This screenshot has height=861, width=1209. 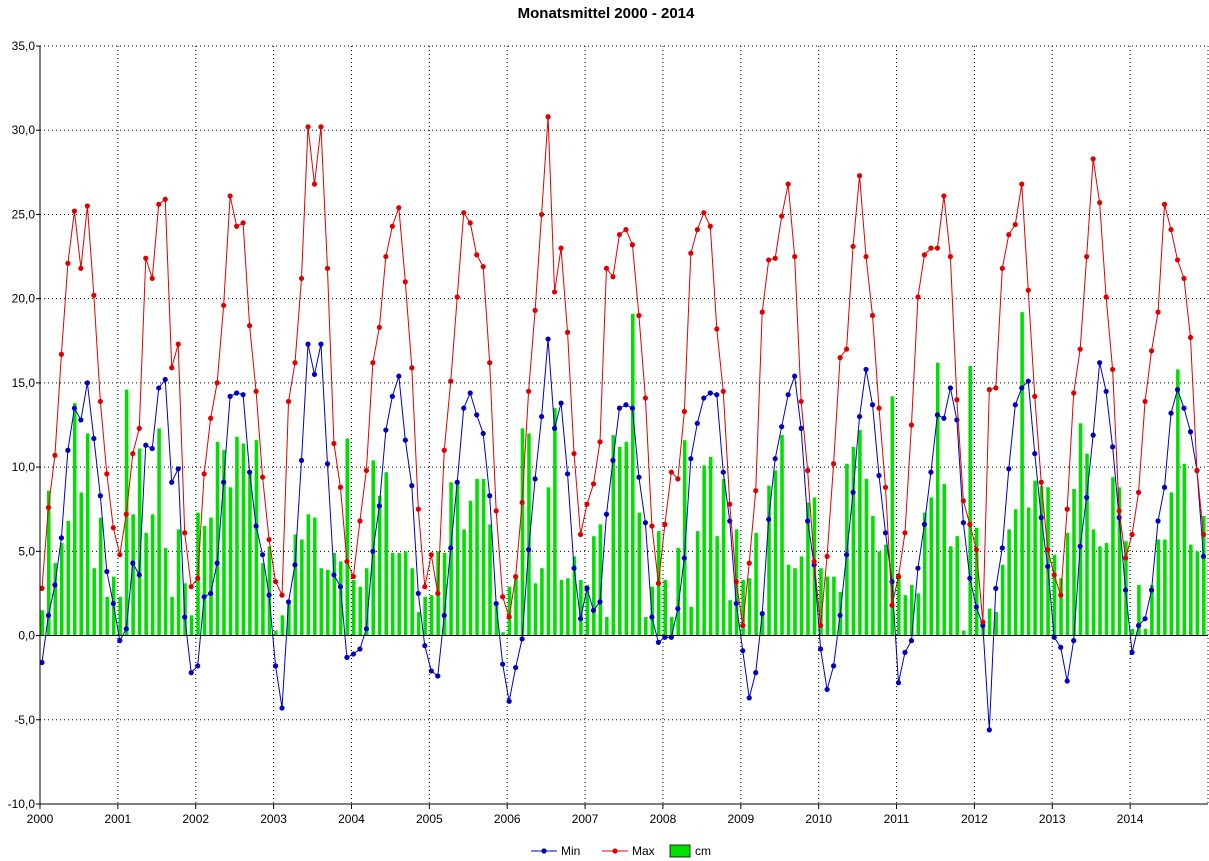 I want to click on x-tick-label: 2004, so click(x=351, y=819).